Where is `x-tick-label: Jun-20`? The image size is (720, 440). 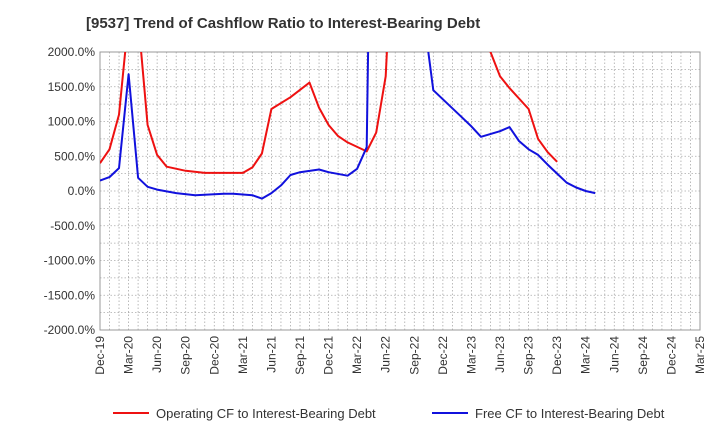
x-tick-label: Jun-20 is located at coordinates (157, 354).